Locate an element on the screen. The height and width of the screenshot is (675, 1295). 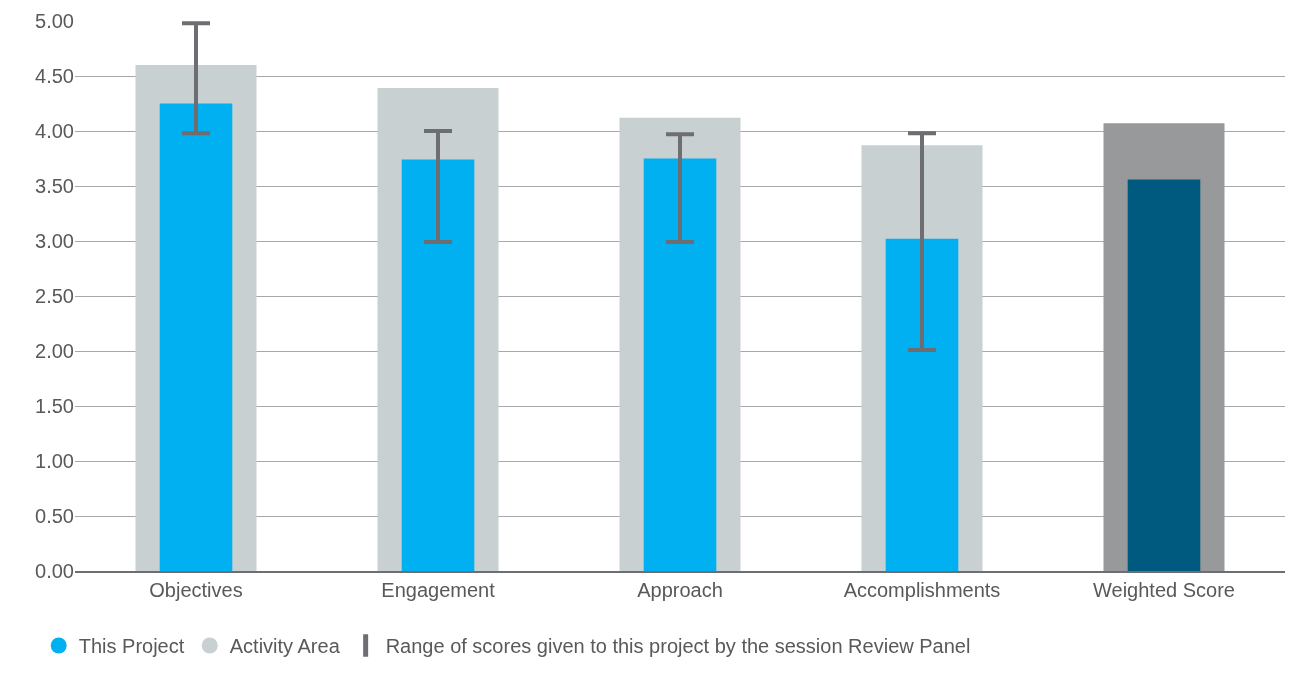
y-tick-label: 0.50 is located at coordinates (54, 516).